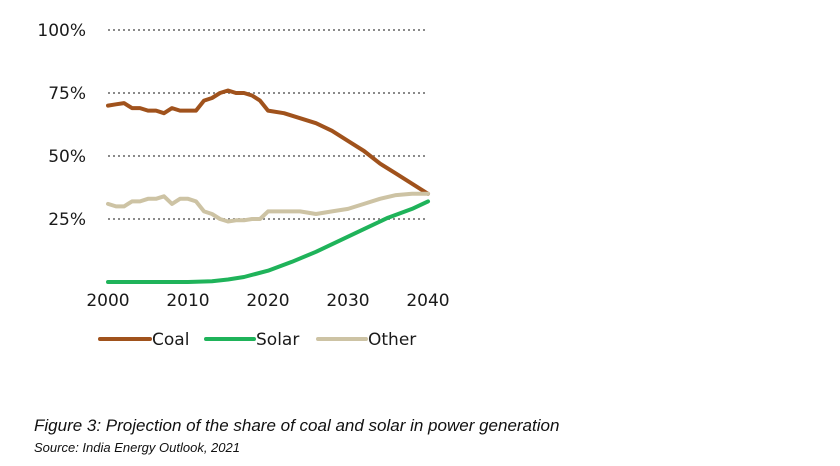 Image resolution: width=840 pixels, height=466 pixels. What do you see at coordinates (67, 157) in the screenshot?
I see `y-tick-label: 50%` at bounding box center [67, 157].